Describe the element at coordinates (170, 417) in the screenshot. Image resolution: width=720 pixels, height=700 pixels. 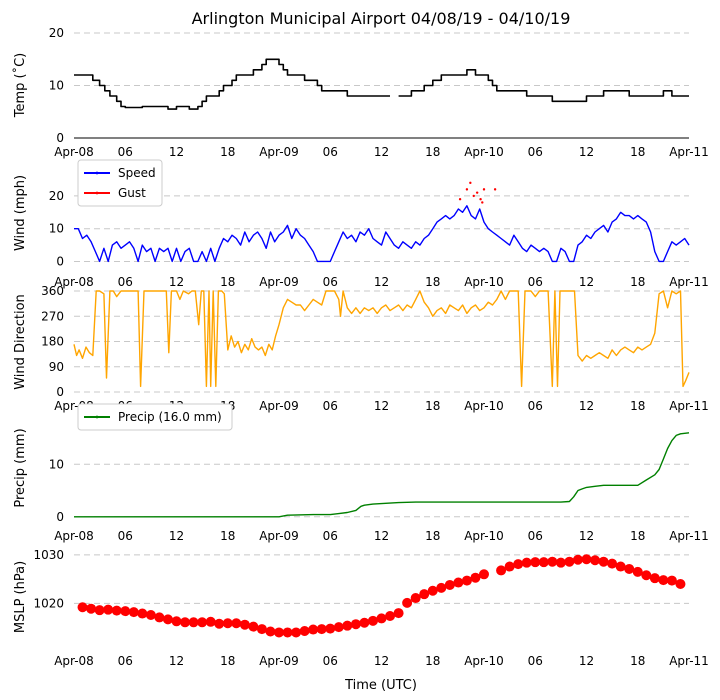
I see `legend-label: Precip (16.0 mm)` at that location.